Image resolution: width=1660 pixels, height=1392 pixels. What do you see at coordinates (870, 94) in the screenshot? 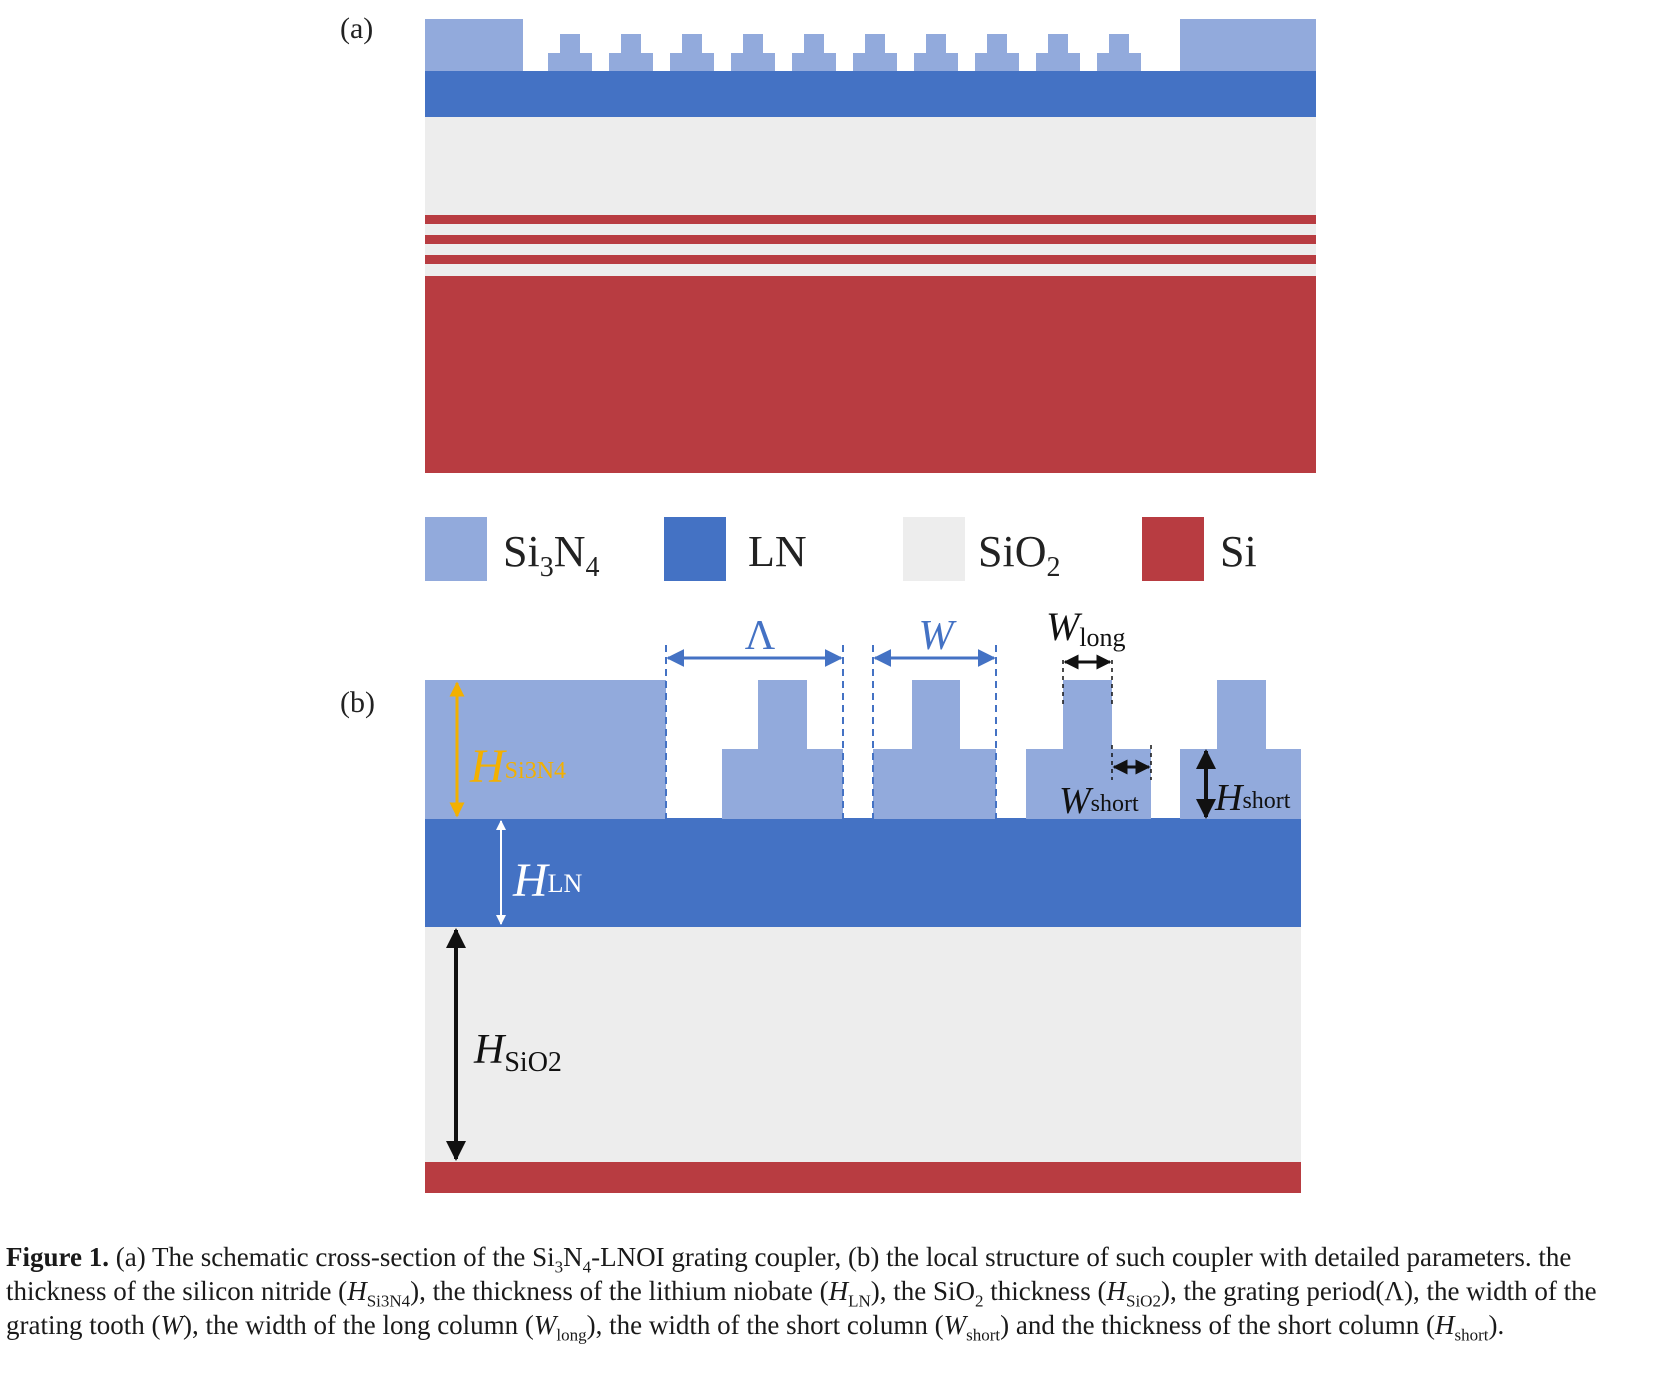
I see `ln-layer-a` at bounding box center [870, 94].